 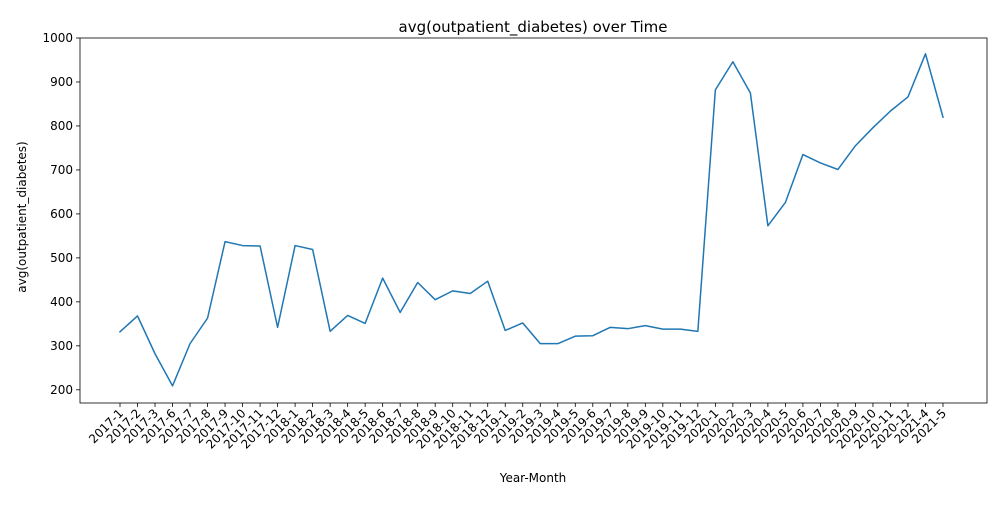 I want to click on y-tick-label: 700, so click(x=61, y=170).